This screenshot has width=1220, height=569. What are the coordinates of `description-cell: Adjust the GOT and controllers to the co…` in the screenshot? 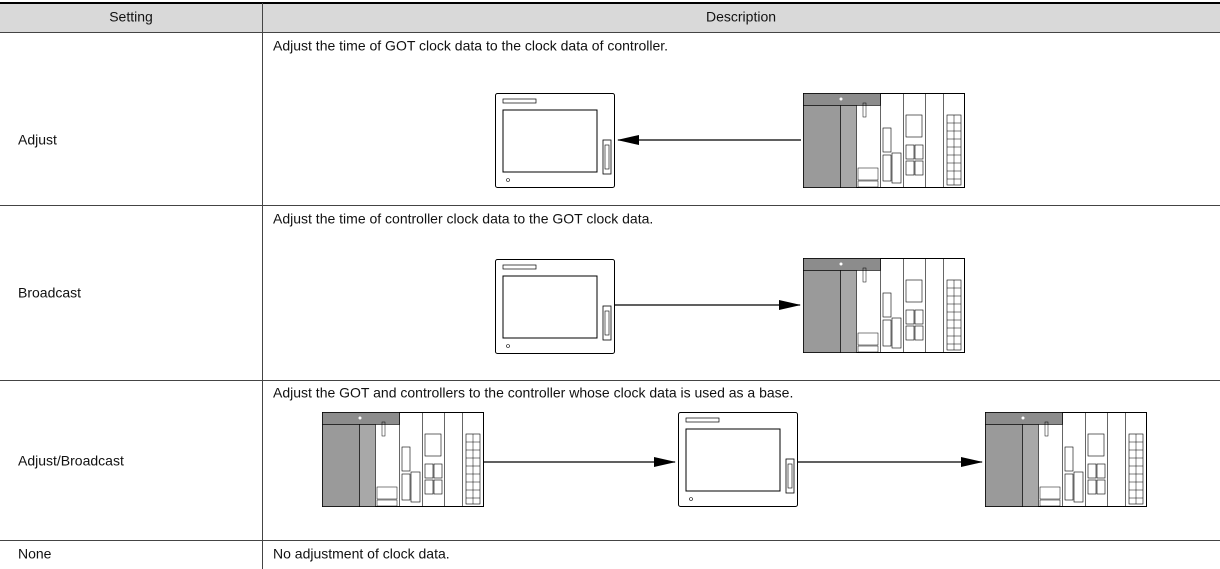 It's located at (533, 393).